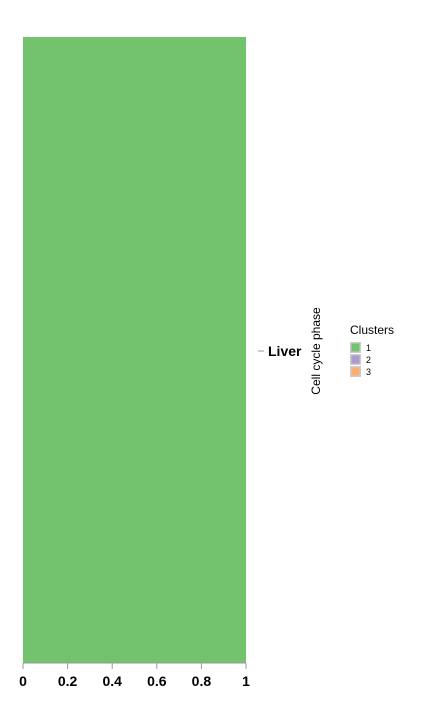 The width and height of the screenshot is (432, 720). What do you see at coordinates (134, 676) in the screenshot?
I see `x-axis-ticks: 0 0.2 0.4 0.6 0.8 1` at bounding box center [134, 676].